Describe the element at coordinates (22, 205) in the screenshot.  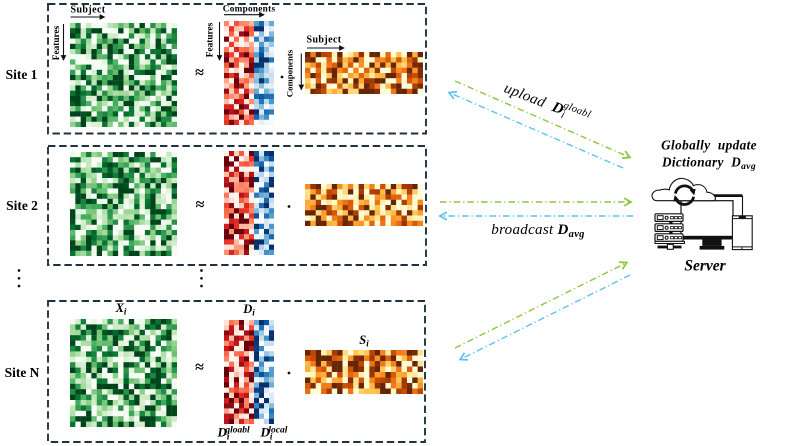
I see `svg-text: Site 2` at that location.